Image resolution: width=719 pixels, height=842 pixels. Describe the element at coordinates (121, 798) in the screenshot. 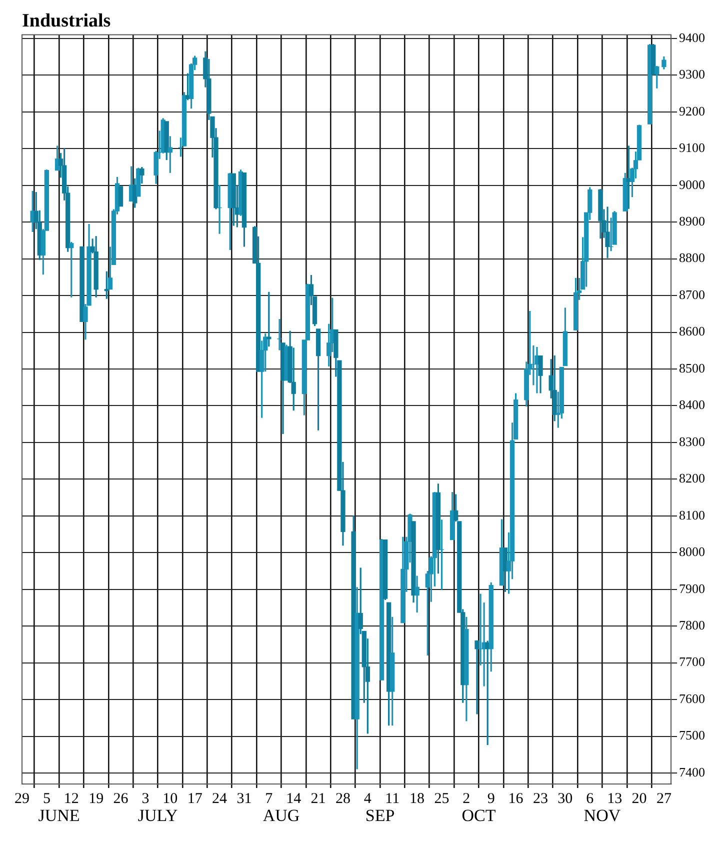

I see `x-tick-label: 26` at that location.